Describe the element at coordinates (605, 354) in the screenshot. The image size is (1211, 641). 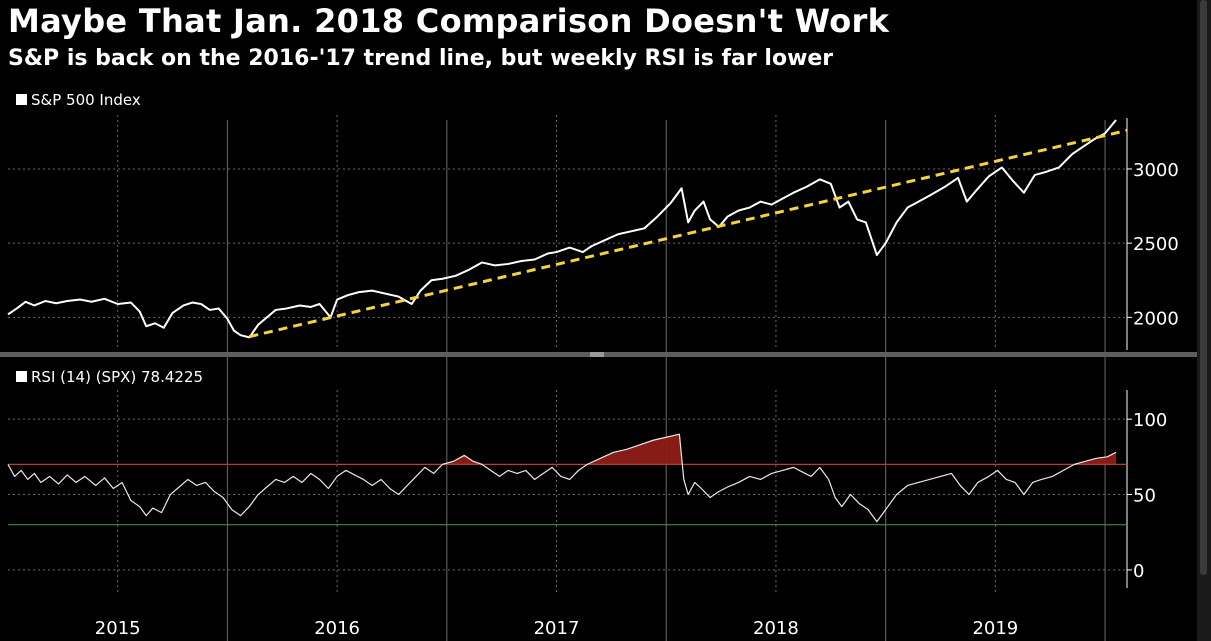
I see `panel-divider` at that location.